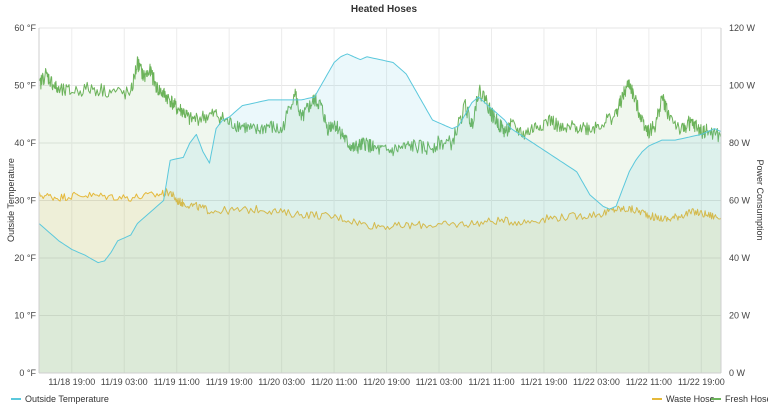  Describe the element at coordinates (25, 316) in the screenshot. I see `y-left-tick-label: 10 °F` at that location.